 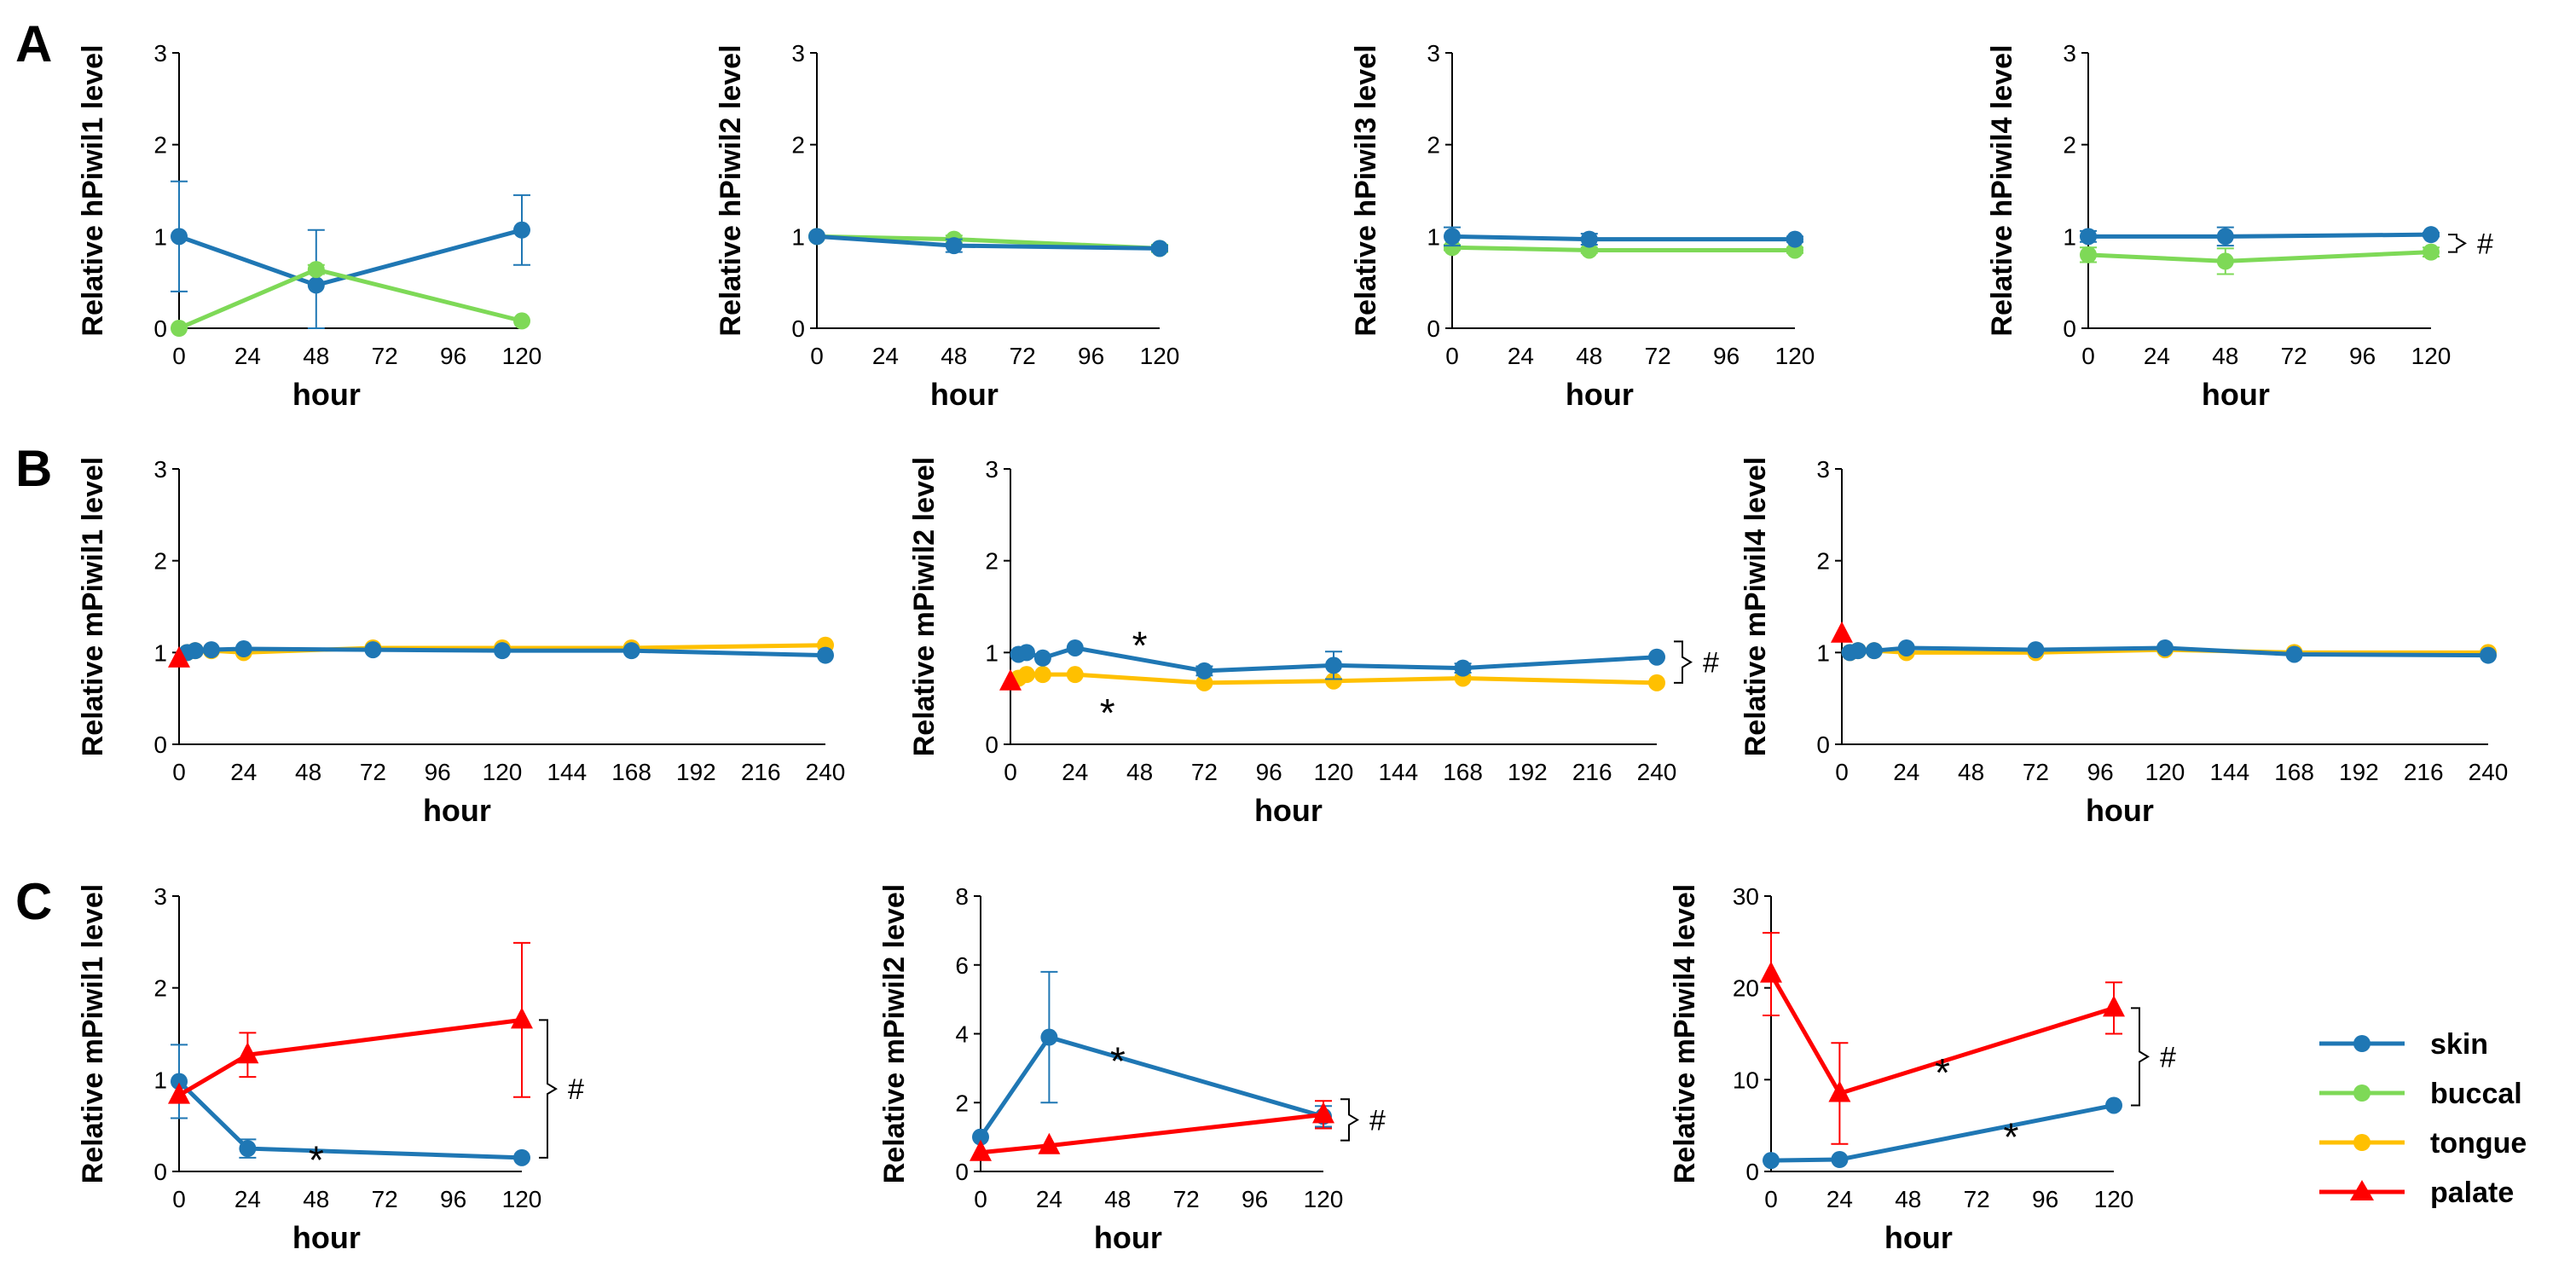 I want to click on y-tick-label: 8, so click(x=962, y=897).